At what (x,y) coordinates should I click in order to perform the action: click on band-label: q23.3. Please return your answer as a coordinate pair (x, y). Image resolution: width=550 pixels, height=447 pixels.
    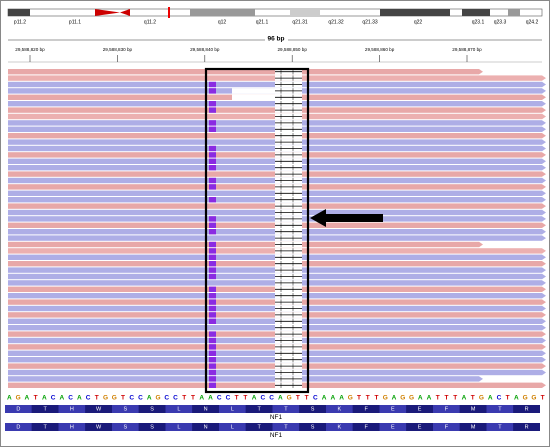
    Looking at the image, I should click on (500, 22).